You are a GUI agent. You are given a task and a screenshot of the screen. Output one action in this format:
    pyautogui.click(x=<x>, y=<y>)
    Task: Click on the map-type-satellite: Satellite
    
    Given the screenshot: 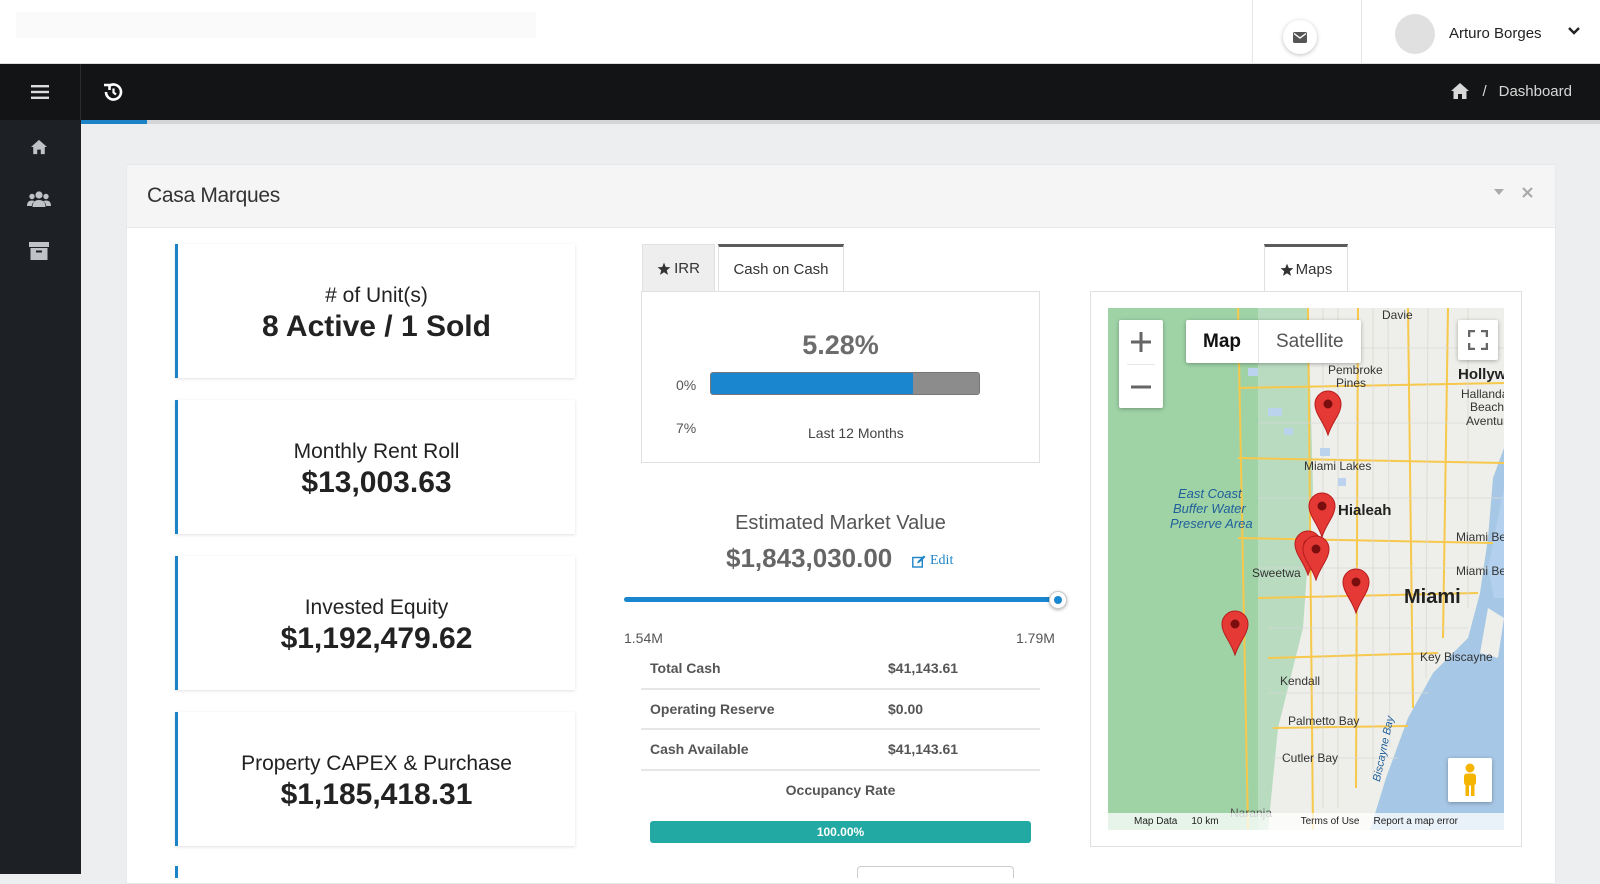 What is the action you would take?
    pyautogui.click(x=1310, y=341)
    